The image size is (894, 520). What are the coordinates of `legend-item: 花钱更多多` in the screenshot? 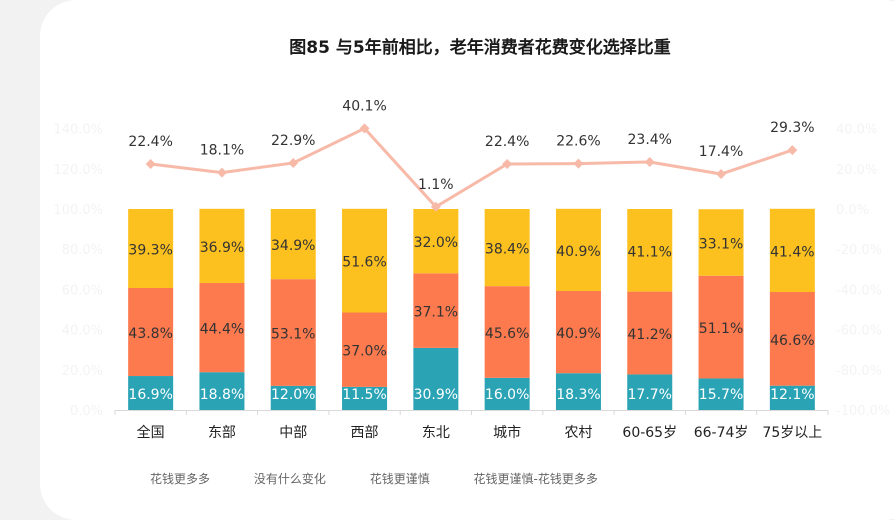 It's located at (180, 479).